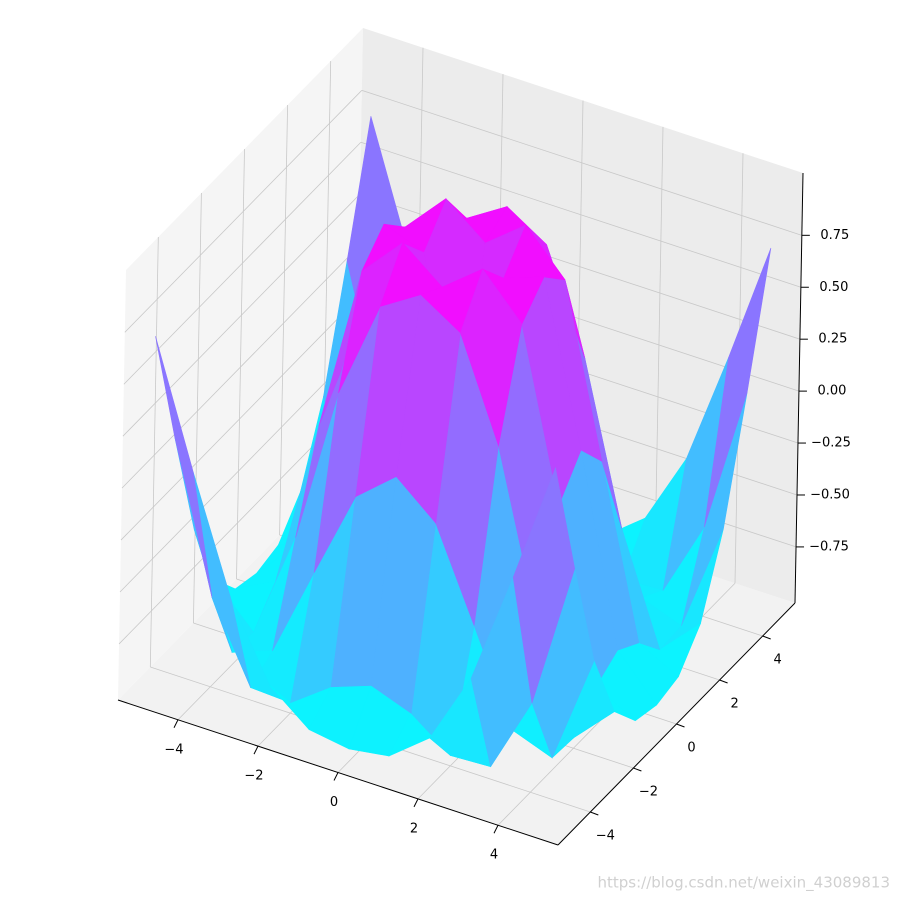  I want to click on x-tick-label: 0, so click(334, 802).